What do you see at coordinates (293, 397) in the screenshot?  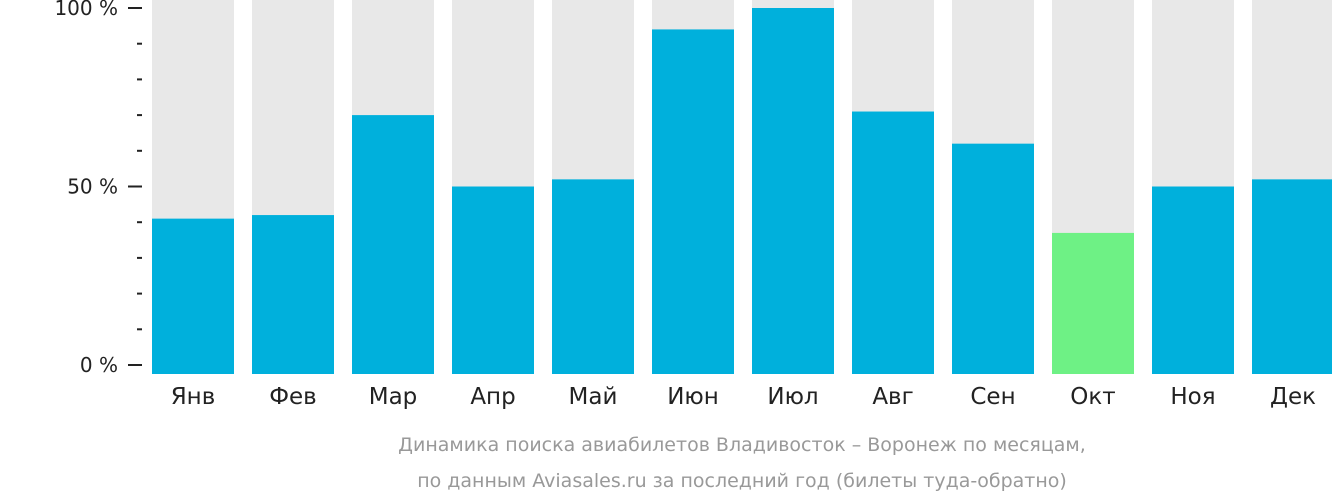 I see `x-tick-label: Фев` at bounding box center [293, 397].